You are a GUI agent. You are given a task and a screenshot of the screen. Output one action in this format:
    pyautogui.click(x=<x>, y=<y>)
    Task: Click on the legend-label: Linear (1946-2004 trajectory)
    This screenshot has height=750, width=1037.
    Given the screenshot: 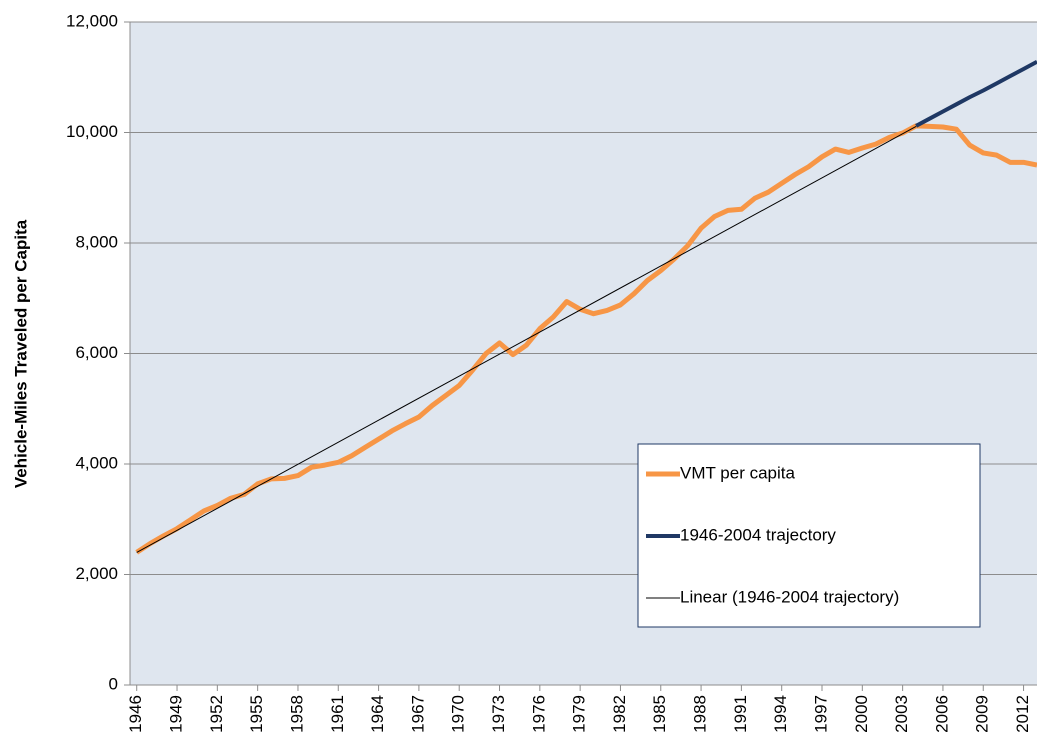 What is the action you would take?
    pyautogui.click(x=789, y=596)
    